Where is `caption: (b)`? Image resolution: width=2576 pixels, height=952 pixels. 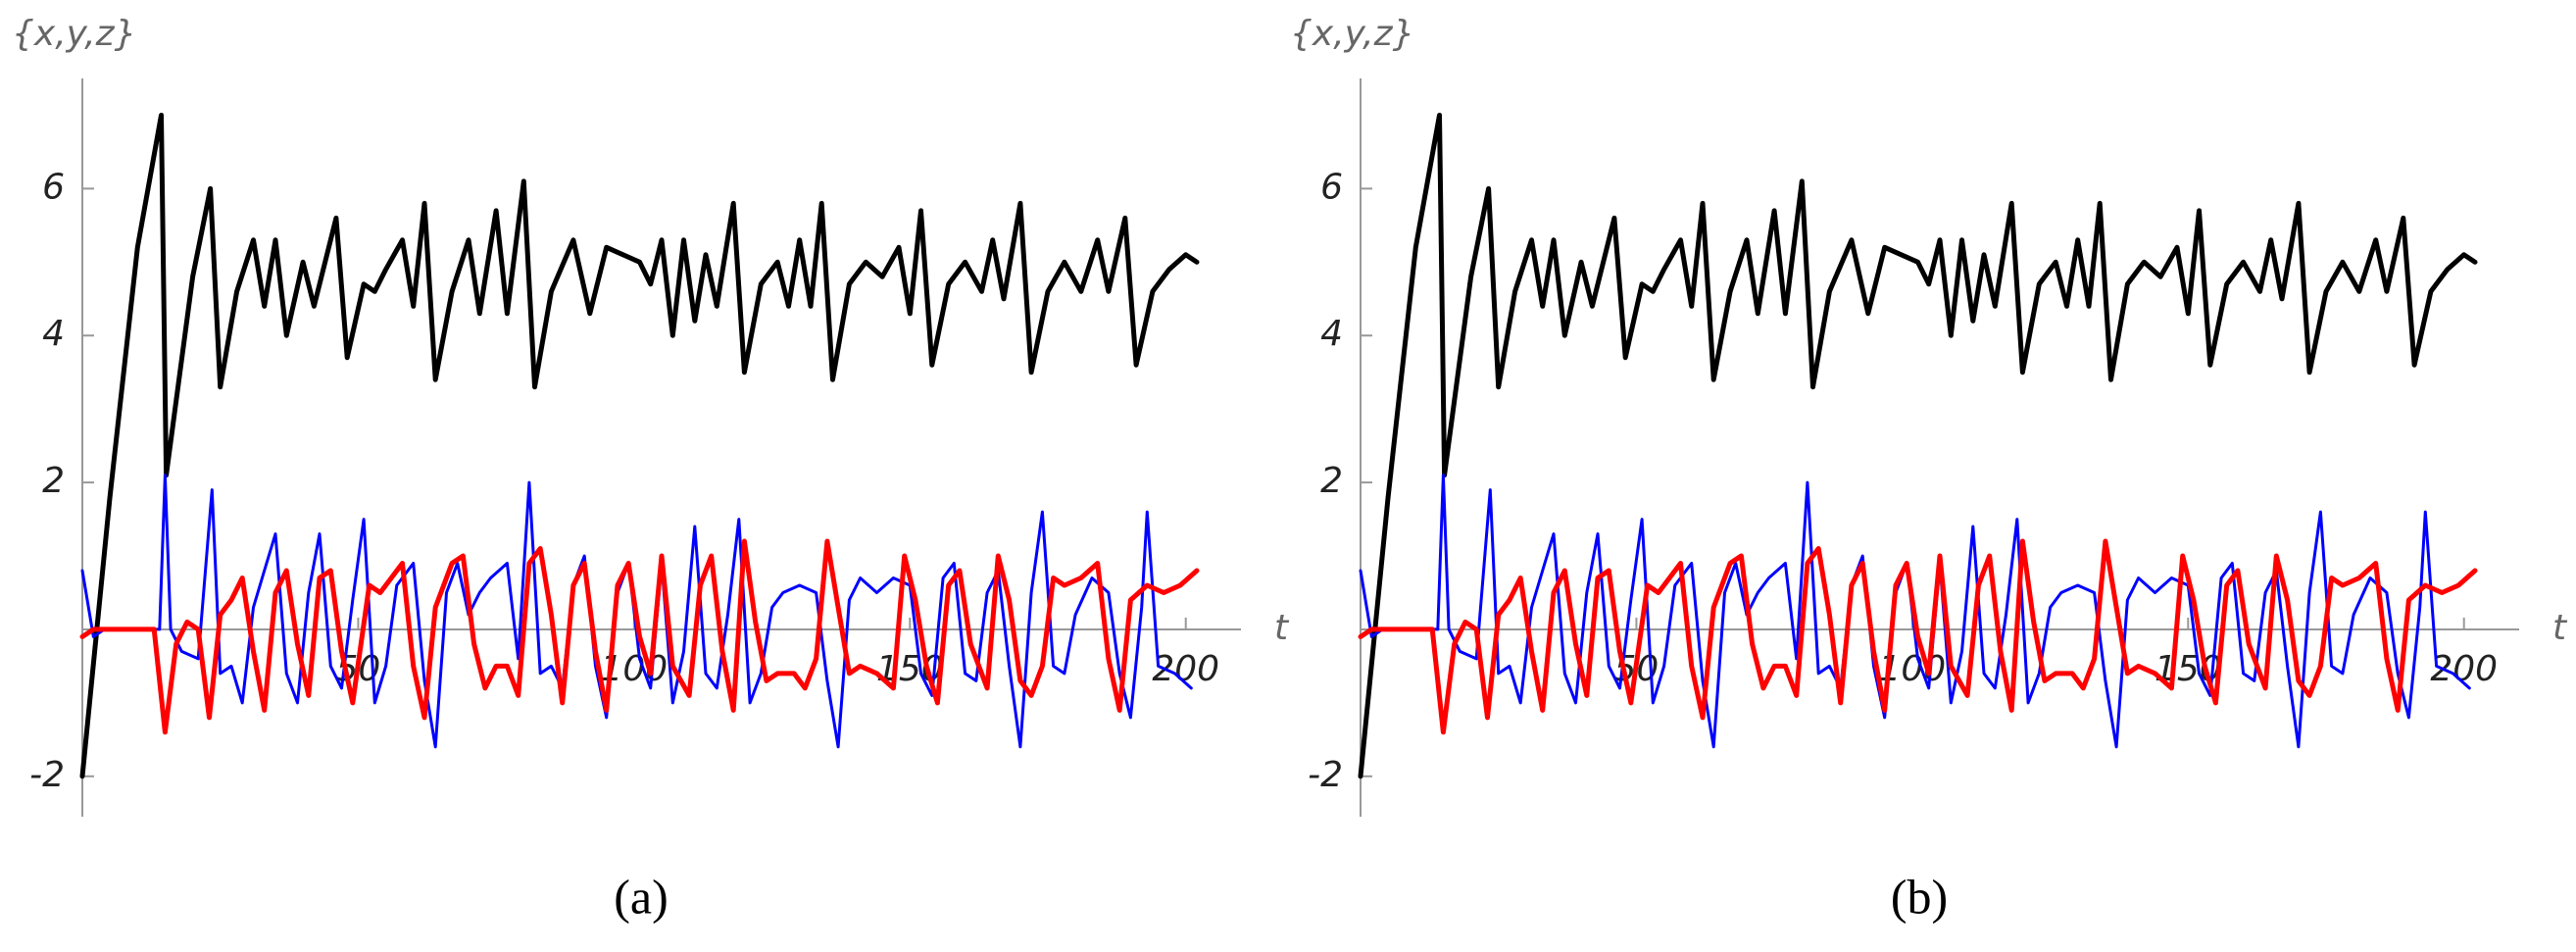
caption: (b) is located at coordinates (1919, 896).